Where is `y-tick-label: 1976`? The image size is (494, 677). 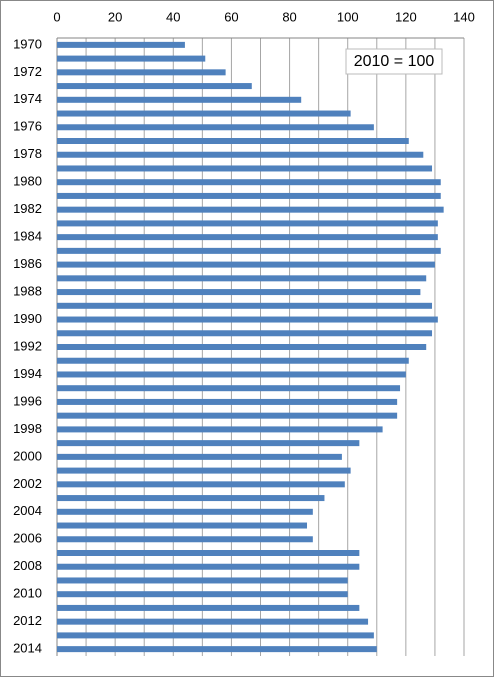 y-tick-label: 1976 is located at coordinates (27, 126).